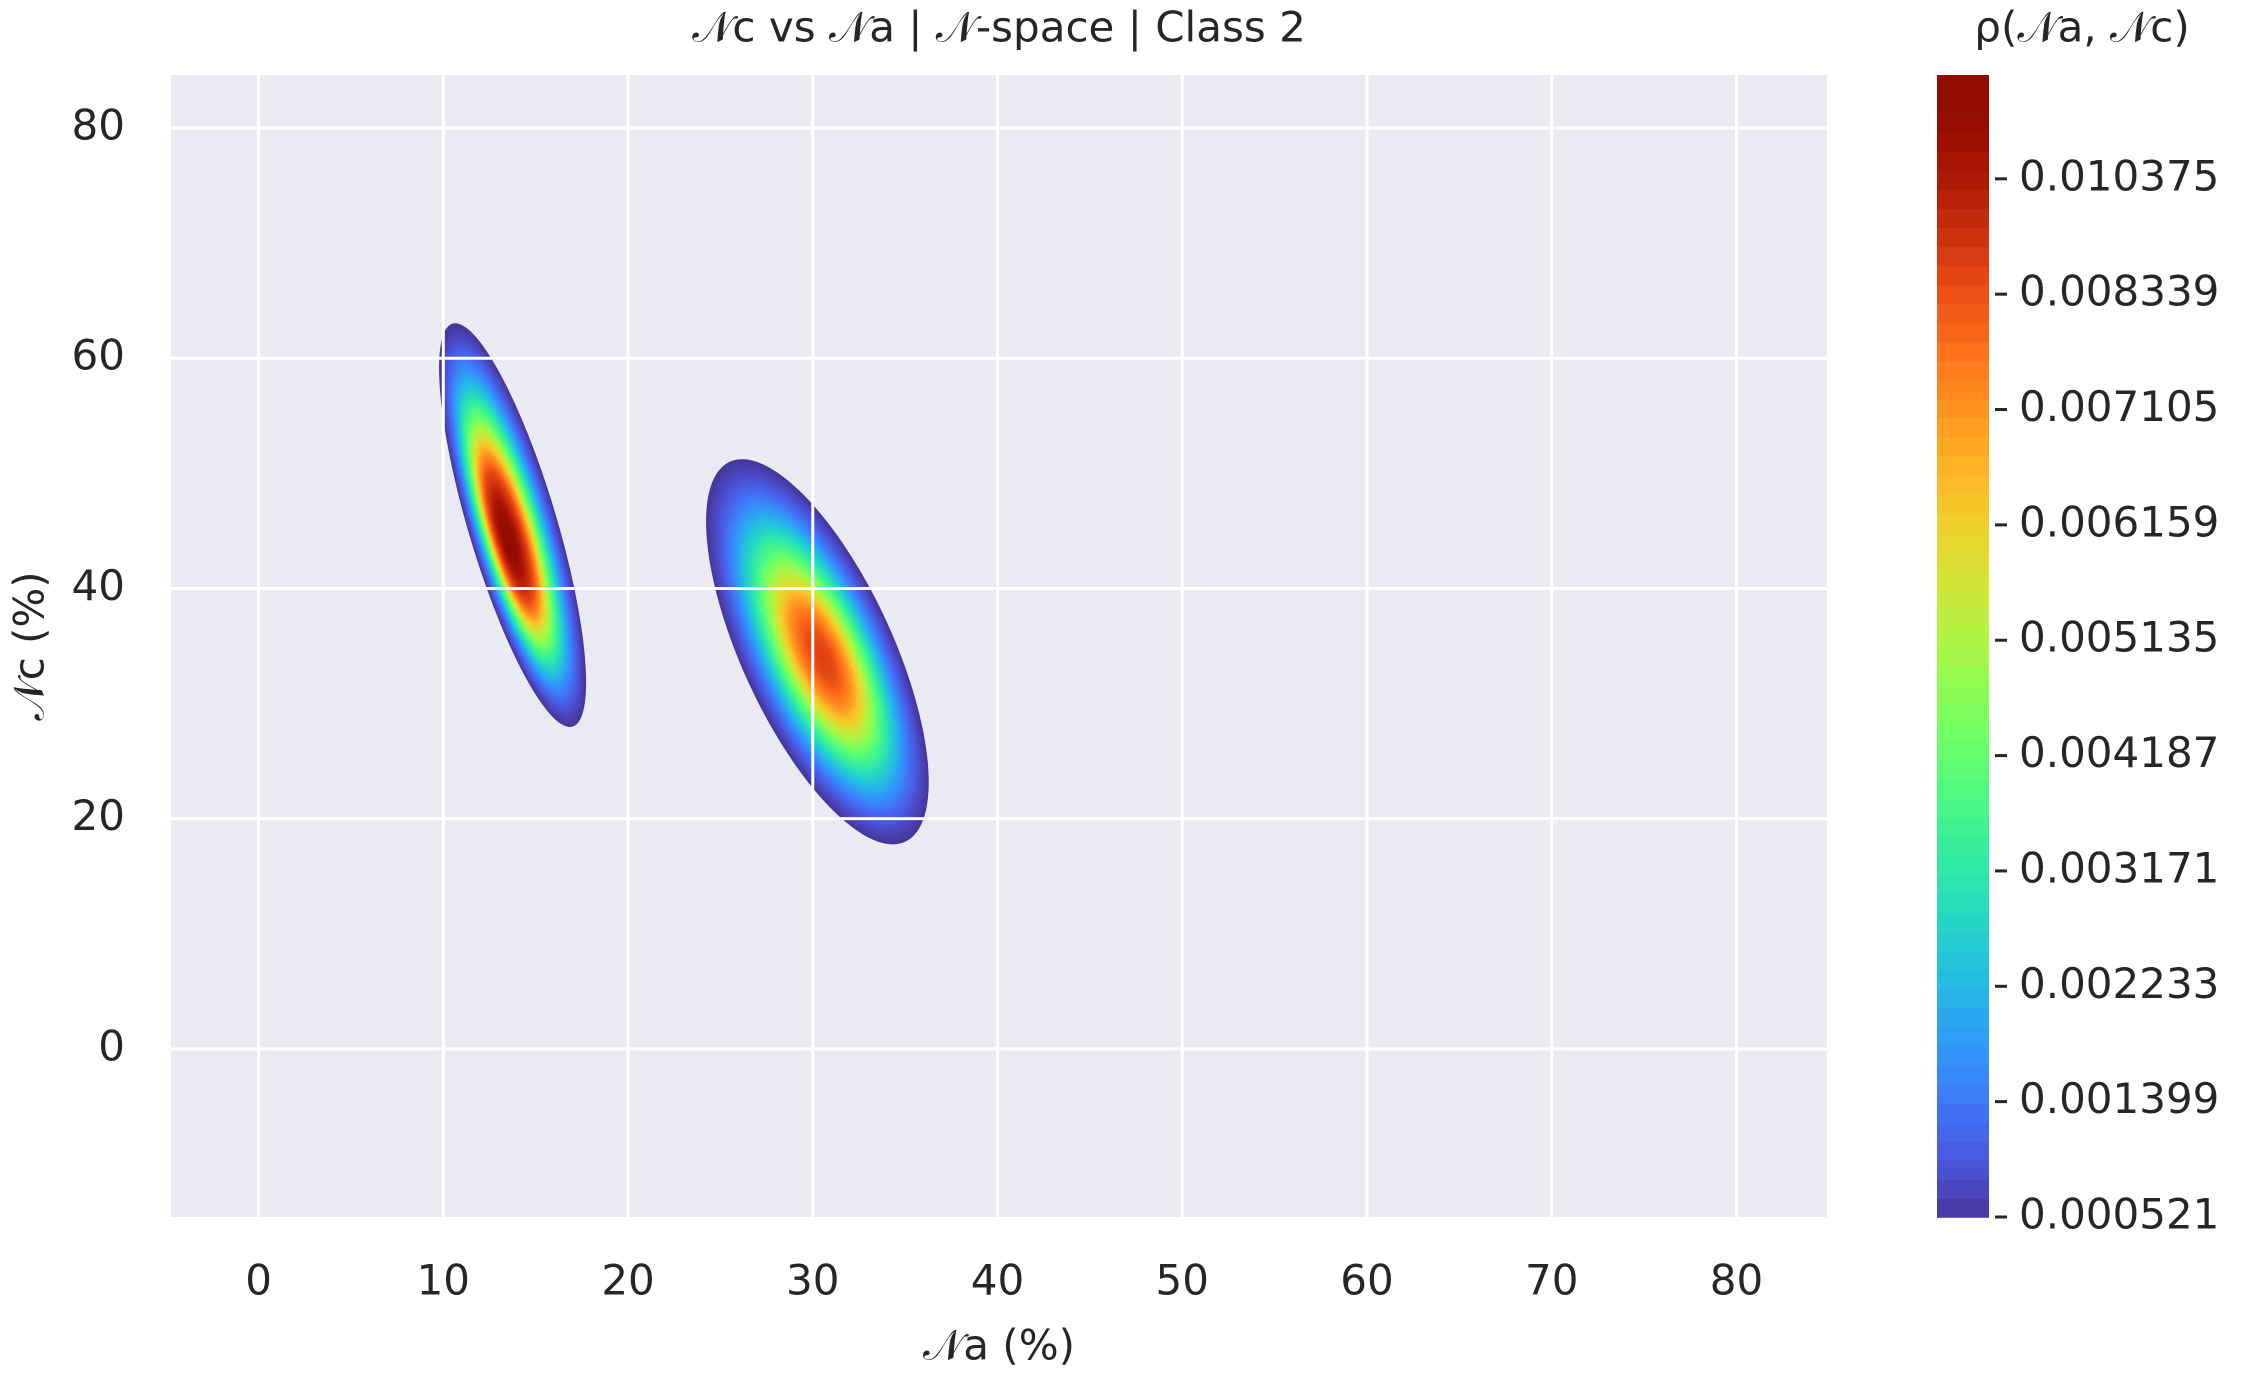 The image size is (2249, 1379). Describe the element at coordinates (2119, 1214) in the screenshot. I see `colorbar-tick-label: 0.000521` at that location.